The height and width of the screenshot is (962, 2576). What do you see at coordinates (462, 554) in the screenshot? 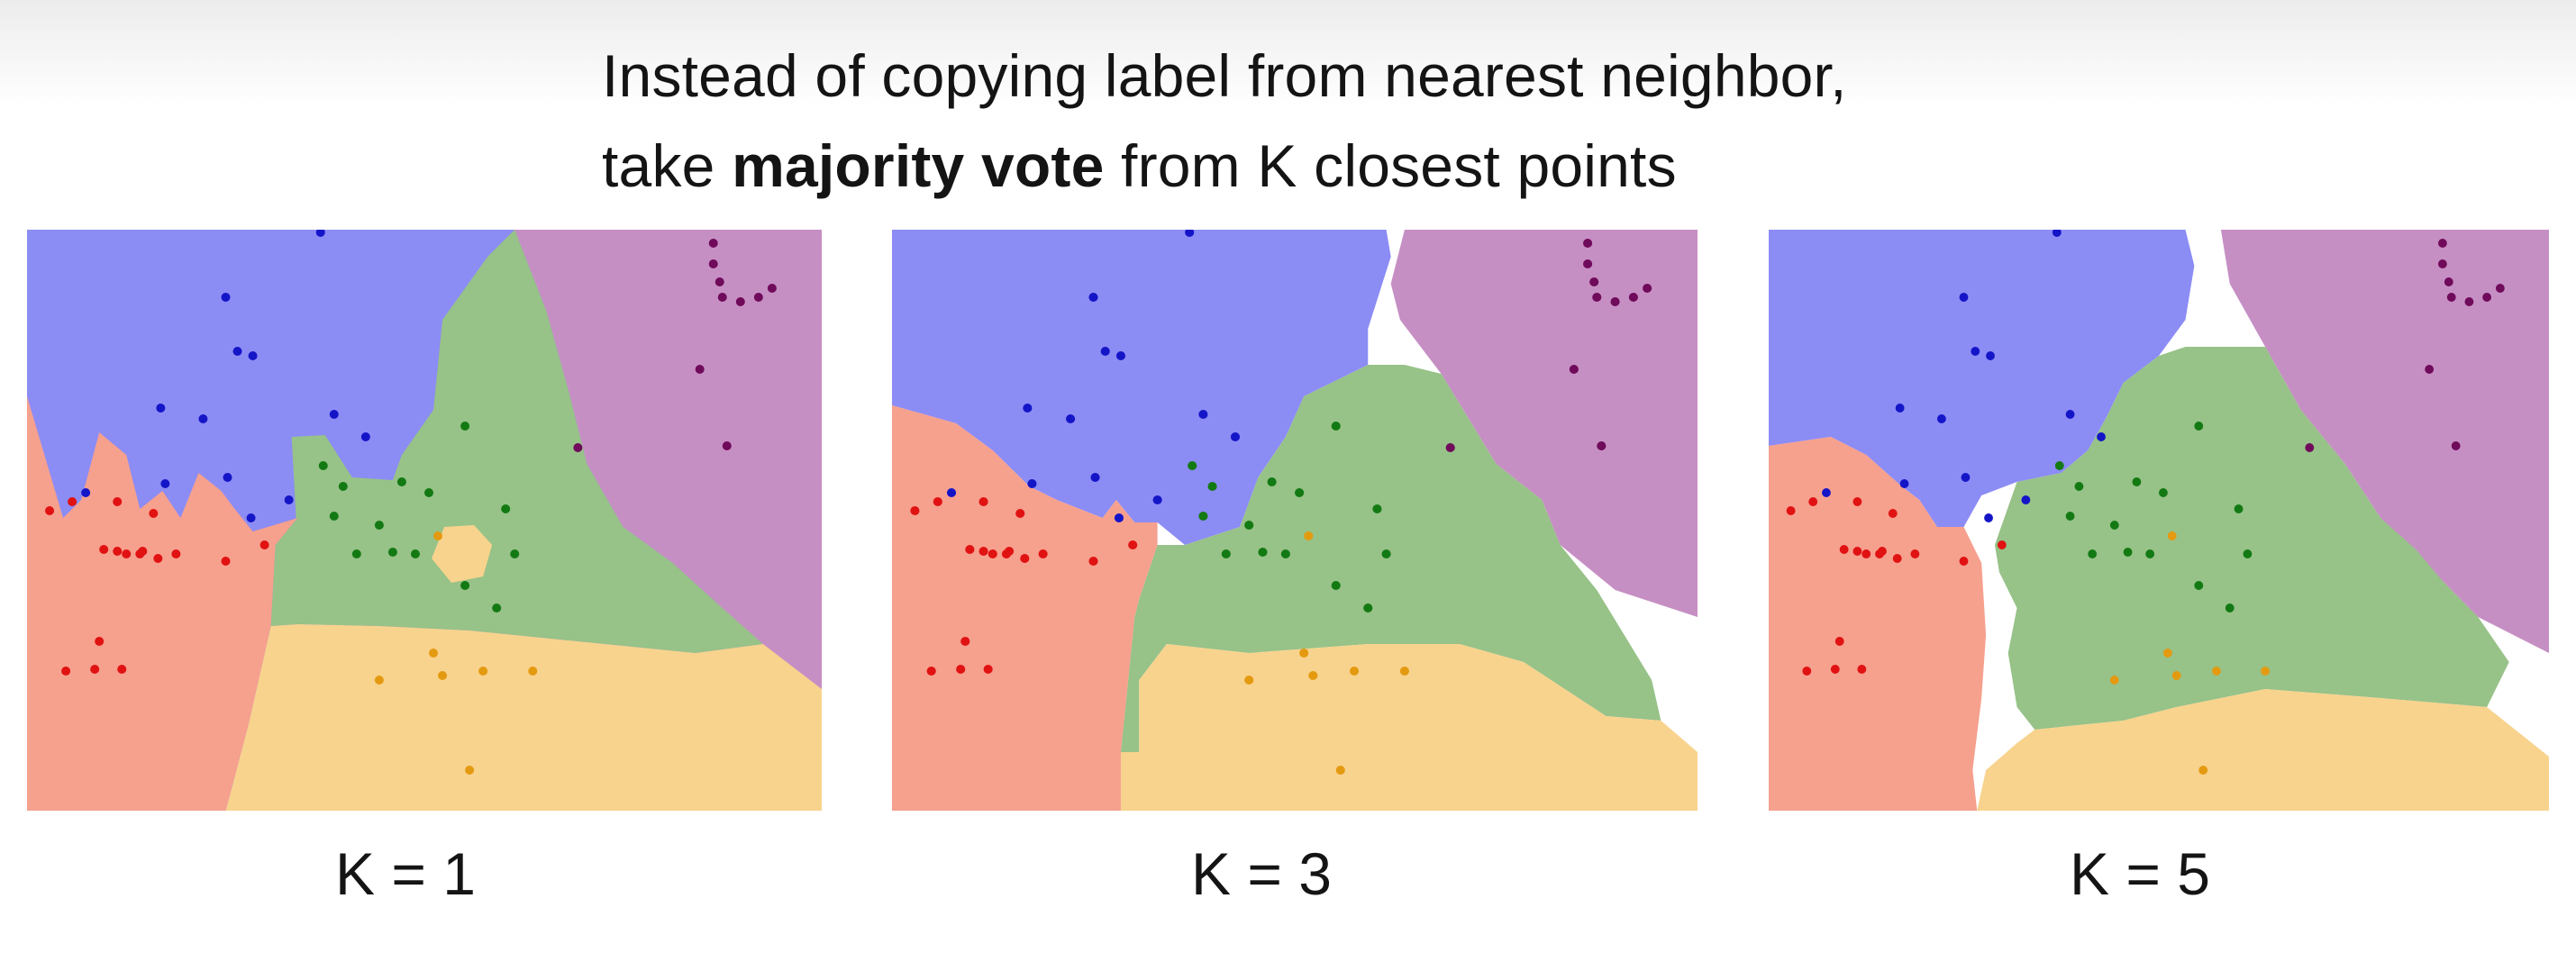
I see `region-orange-island` at bounding box center [462, 554].